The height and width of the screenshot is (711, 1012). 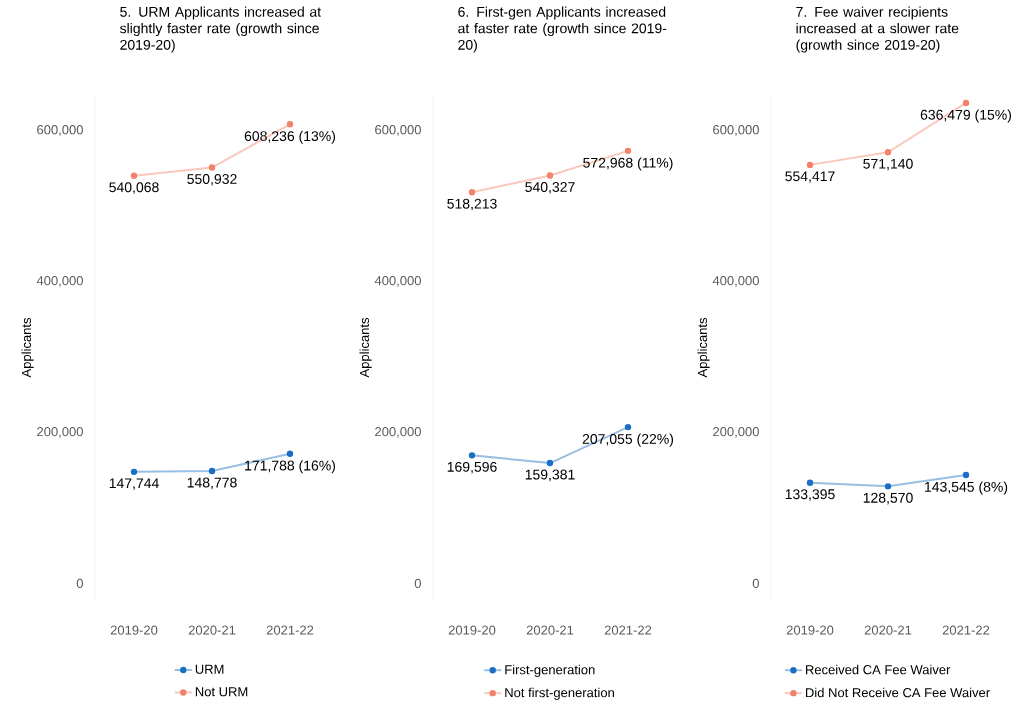 What do you see at coordinates (877, 29) in the screenshot?
I see `chart-title: 7. Fee waiver recipients increased at a slower rate (growth since 2019-20)` at bounding box center [877, 29].